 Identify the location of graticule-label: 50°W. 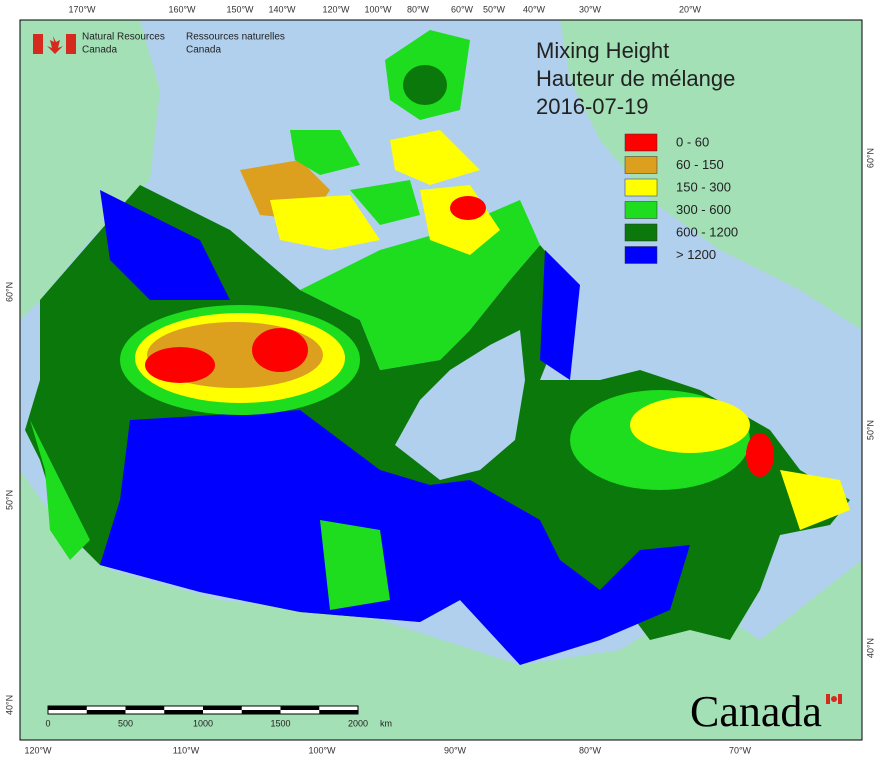
(494, 9).